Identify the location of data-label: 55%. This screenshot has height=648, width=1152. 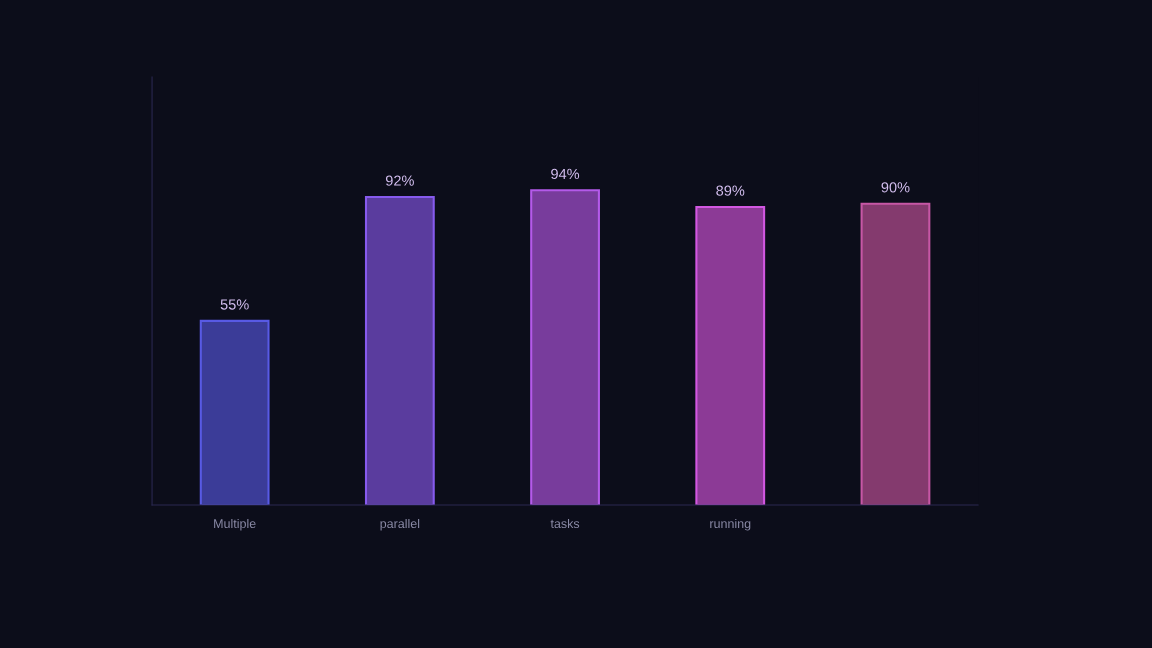
(234, 304).